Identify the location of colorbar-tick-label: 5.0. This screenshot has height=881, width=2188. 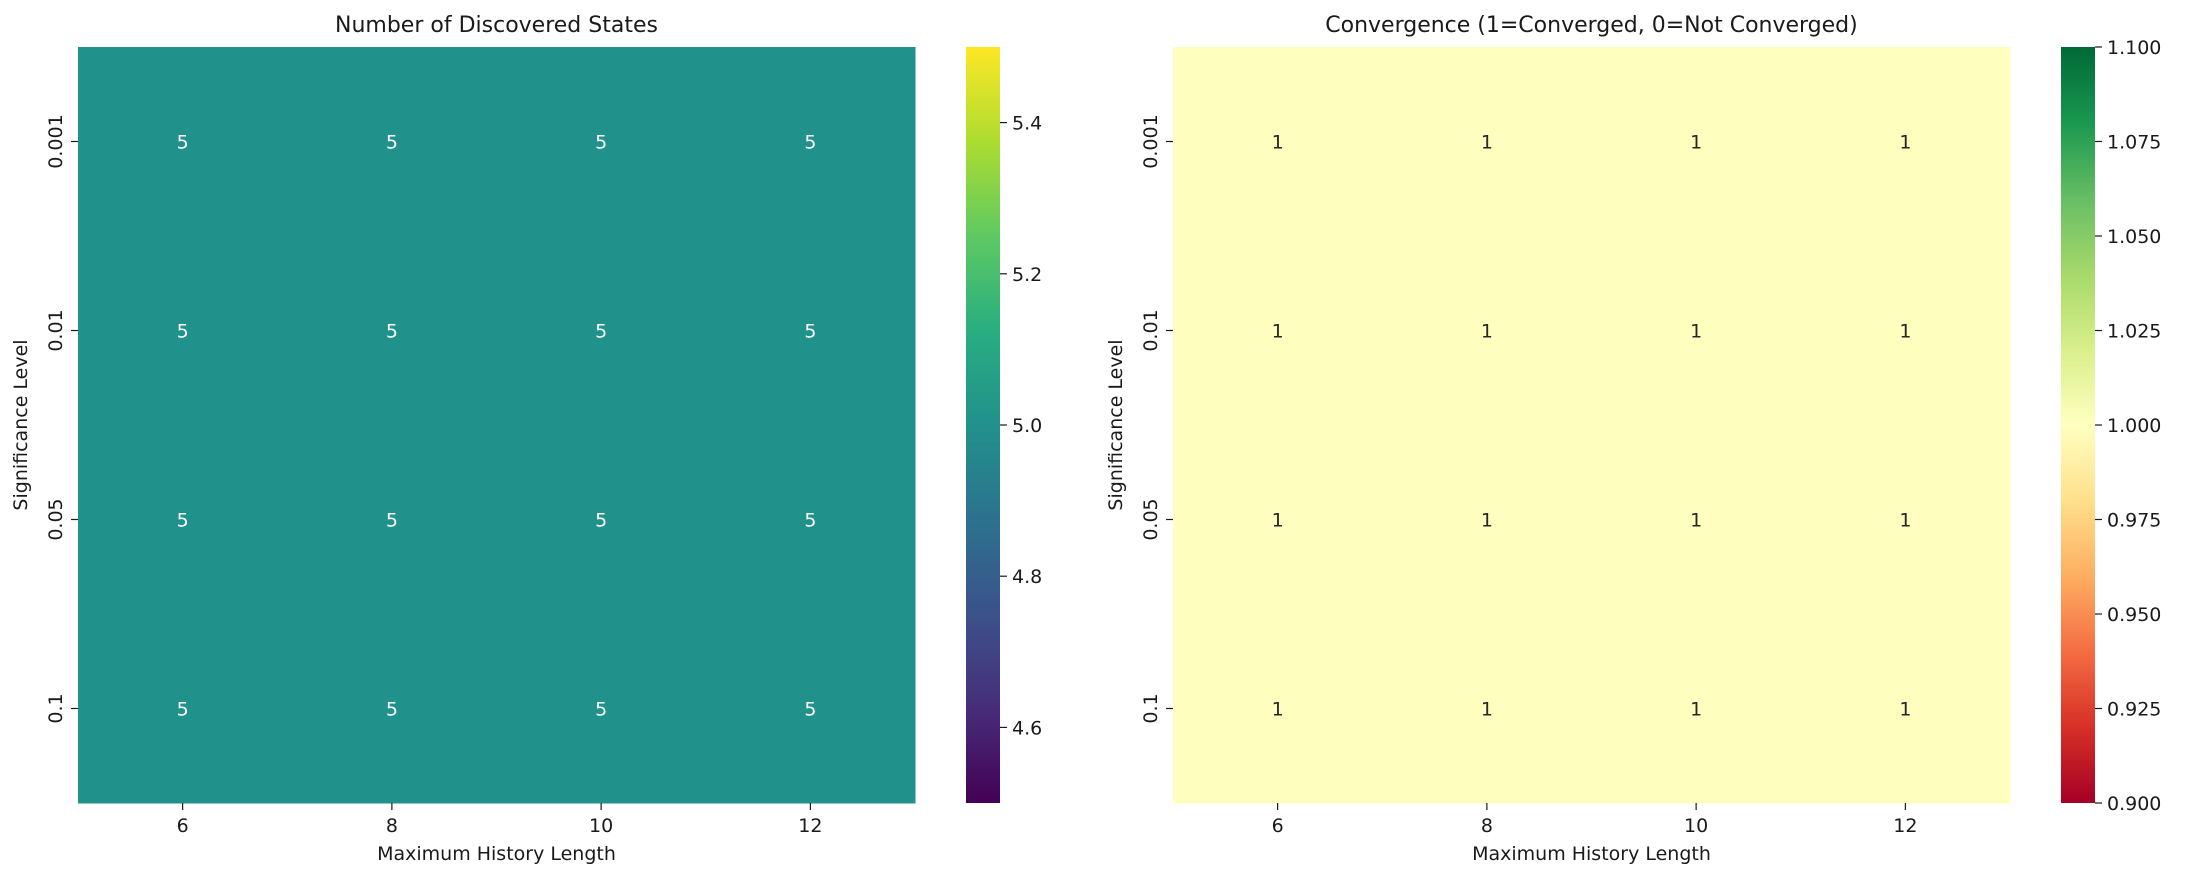
(1027, 426).